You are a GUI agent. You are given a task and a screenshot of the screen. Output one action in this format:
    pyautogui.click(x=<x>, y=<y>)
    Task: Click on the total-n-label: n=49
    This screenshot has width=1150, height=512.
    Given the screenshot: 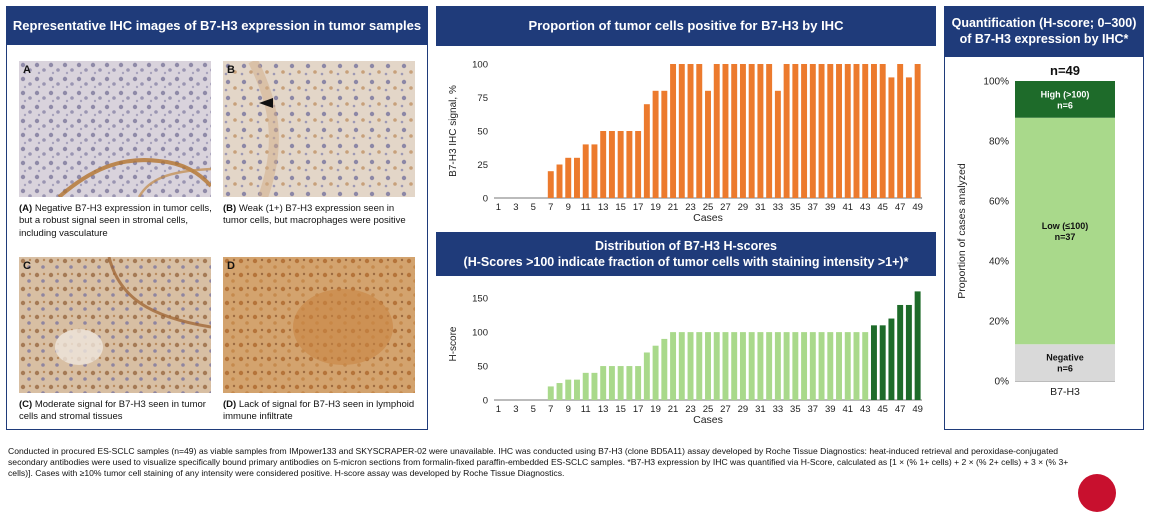 What is the action you would take?
    pyautogui.click(x=1065, y=70)
    